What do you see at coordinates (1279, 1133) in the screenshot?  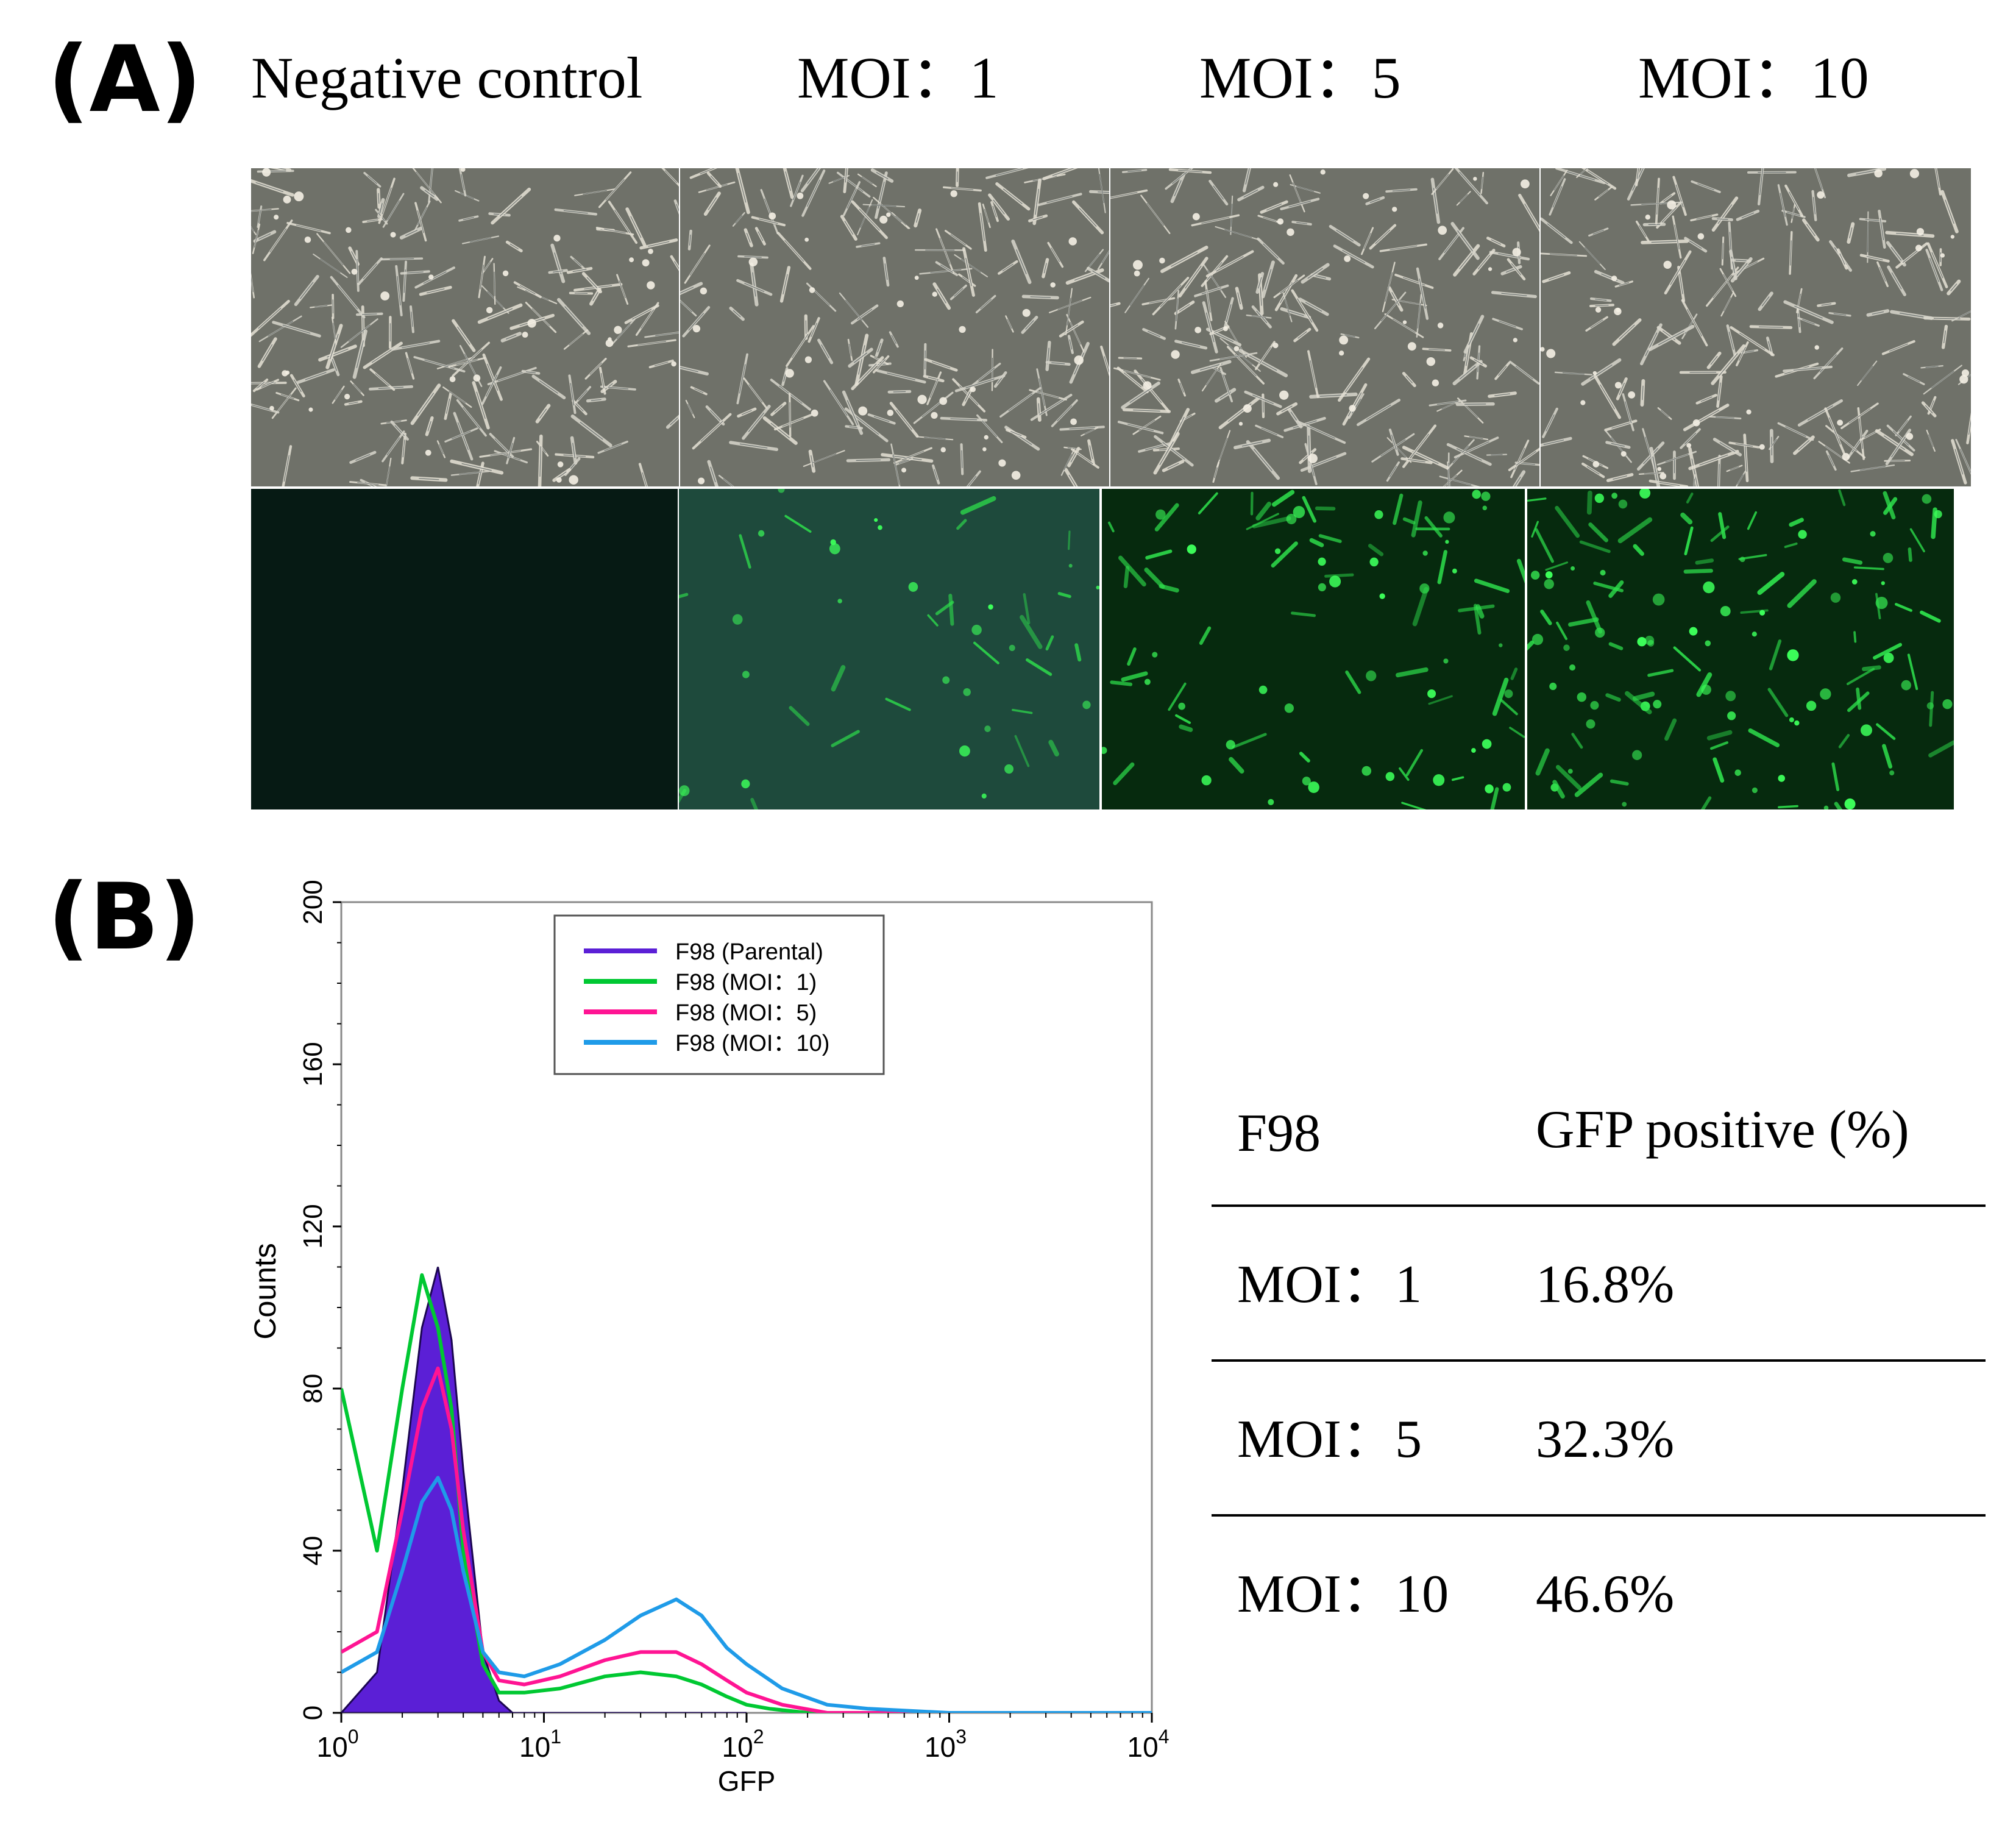 I see `table-header-cell-line: F98` at bounding box center [1279, 1133].